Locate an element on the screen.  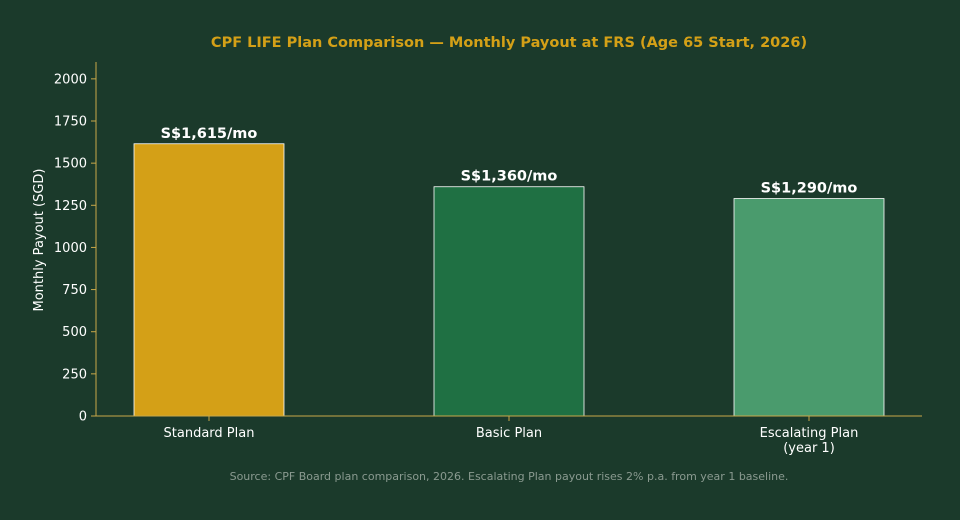
y-tick-label: 1000 is located at coordinates (70, 248).